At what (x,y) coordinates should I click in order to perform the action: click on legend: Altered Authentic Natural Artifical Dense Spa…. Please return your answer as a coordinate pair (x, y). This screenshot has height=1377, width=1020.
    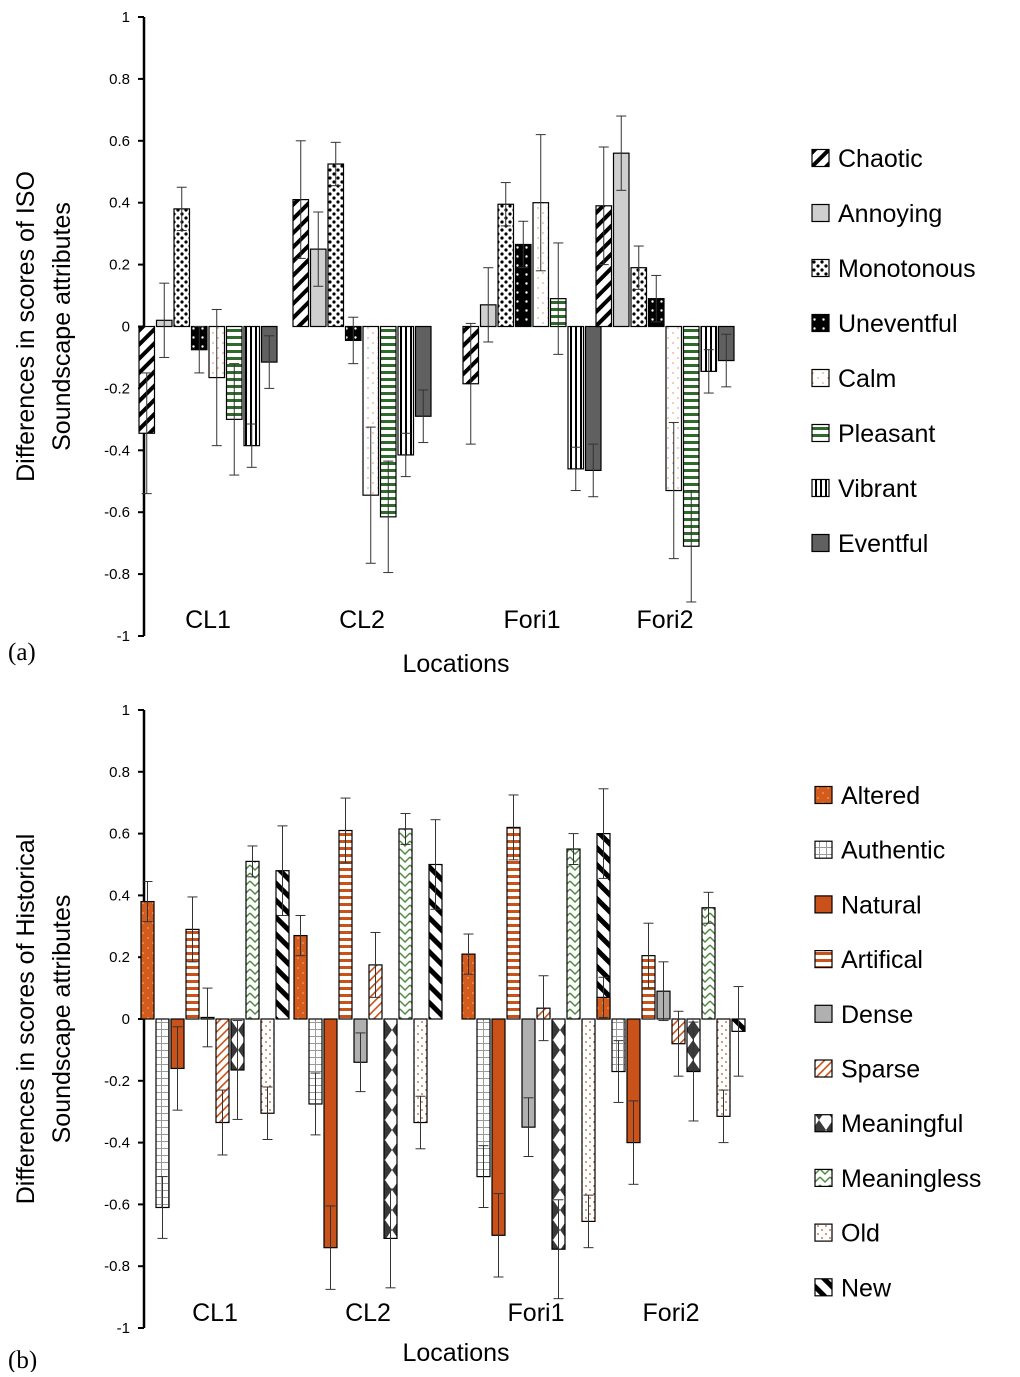
    Looking at the image, I should click on (897, 1042).